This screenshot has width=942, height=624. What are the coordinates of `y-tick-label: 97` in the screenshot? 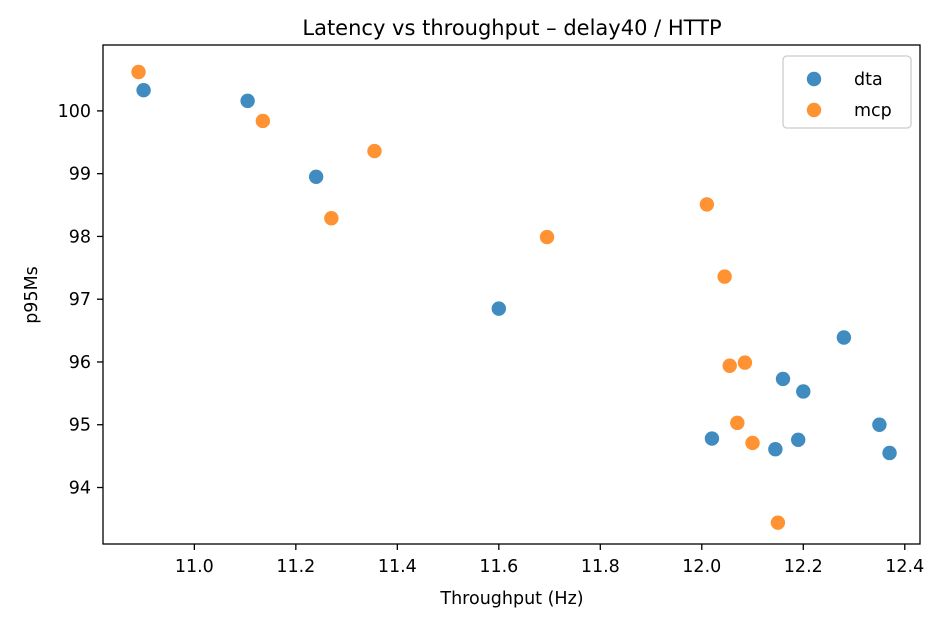 It's located at (80, 300).